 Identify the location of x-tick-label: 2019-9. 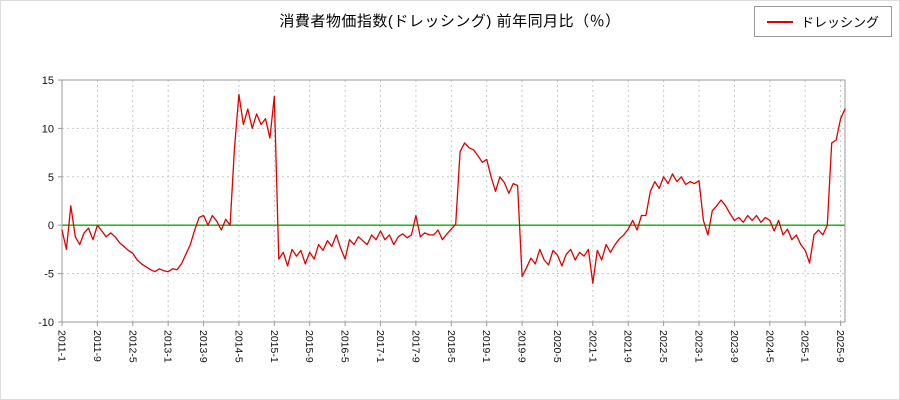
(522, 346).